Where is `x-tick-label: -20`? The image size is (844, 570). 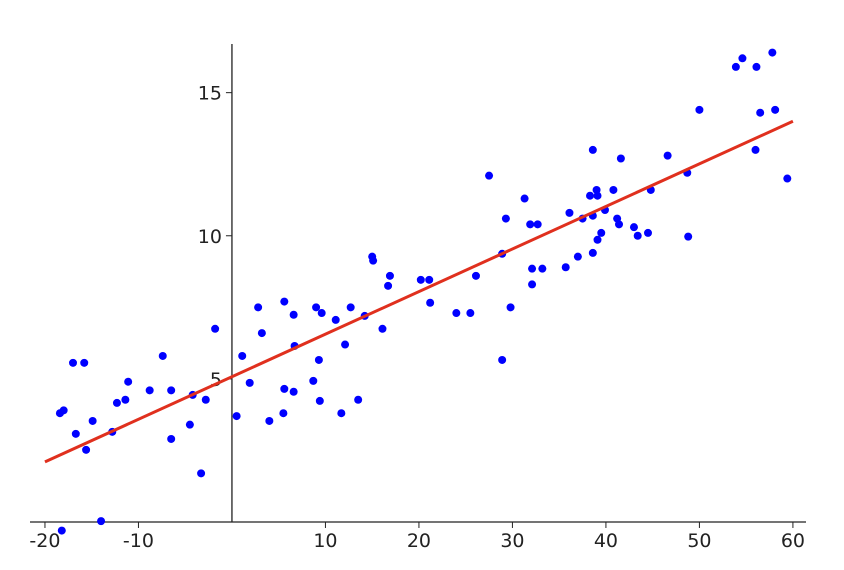
x-tick-label: -20 is located at coordinates (44, 541).